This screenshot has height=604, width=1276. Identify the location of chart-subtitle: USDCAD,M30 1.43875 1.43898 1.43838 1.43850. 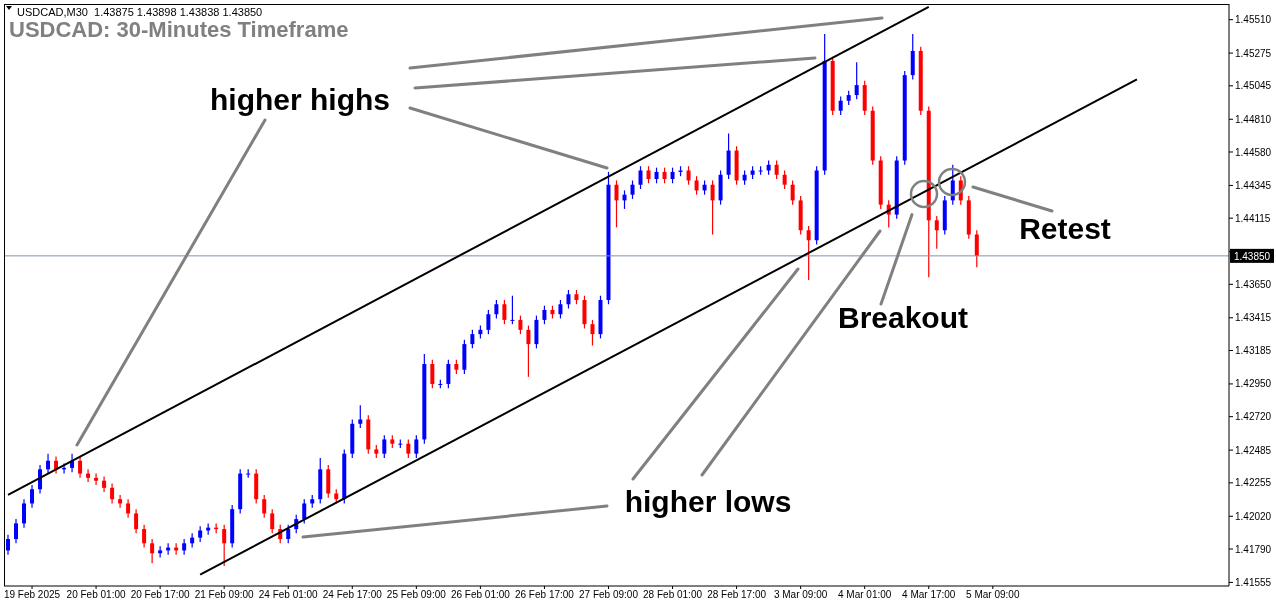
(140, 12).